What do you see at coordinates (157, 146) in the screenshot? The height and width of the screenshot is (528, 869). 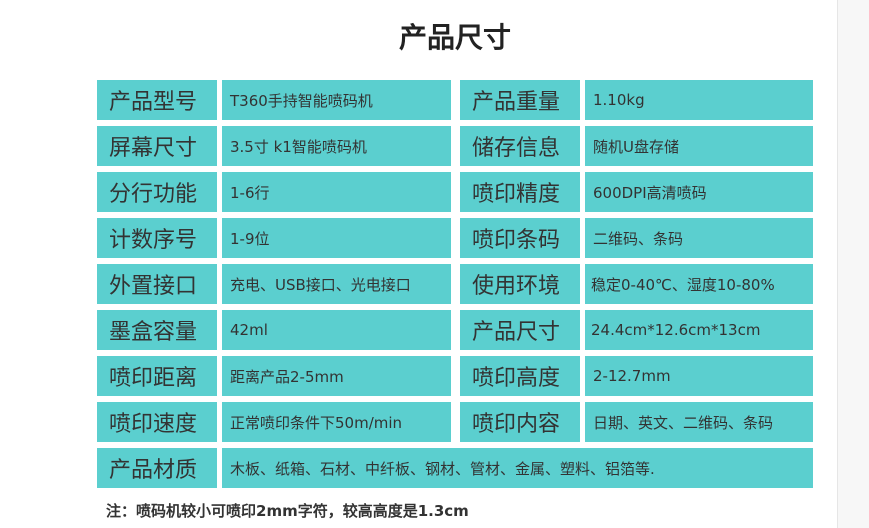 I see `spec-label: 屏幕尺寸` at bounding box center [157, 146].